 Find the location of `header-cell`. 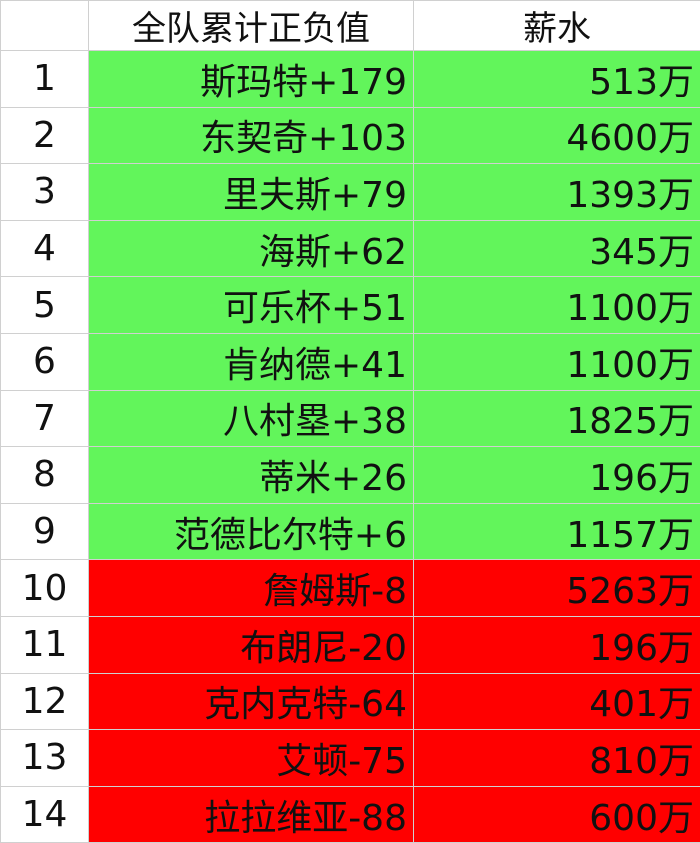

header-cell is located at coordinates (45, 26).